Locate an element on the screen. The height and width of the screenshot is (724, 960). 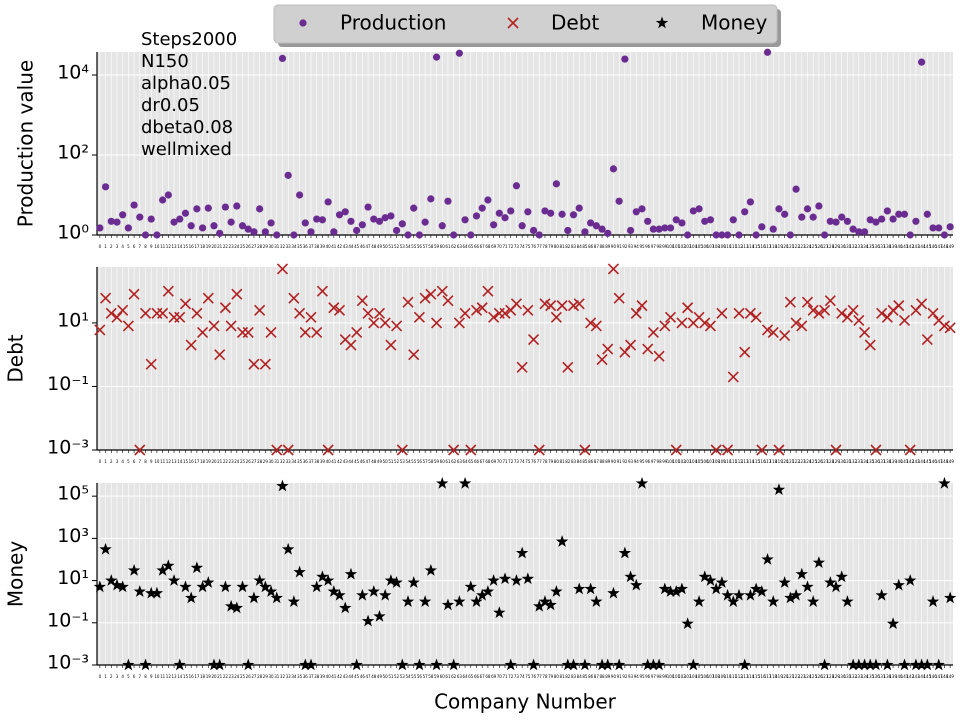
x-tick-label: 52 is located at coordinates (397, 676).